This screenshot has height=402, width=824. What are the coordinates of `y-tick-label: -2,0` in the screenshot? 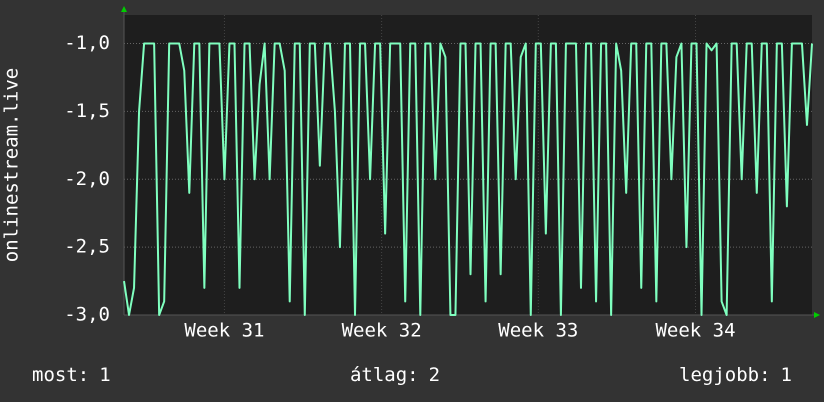 It's located at (87, 179).